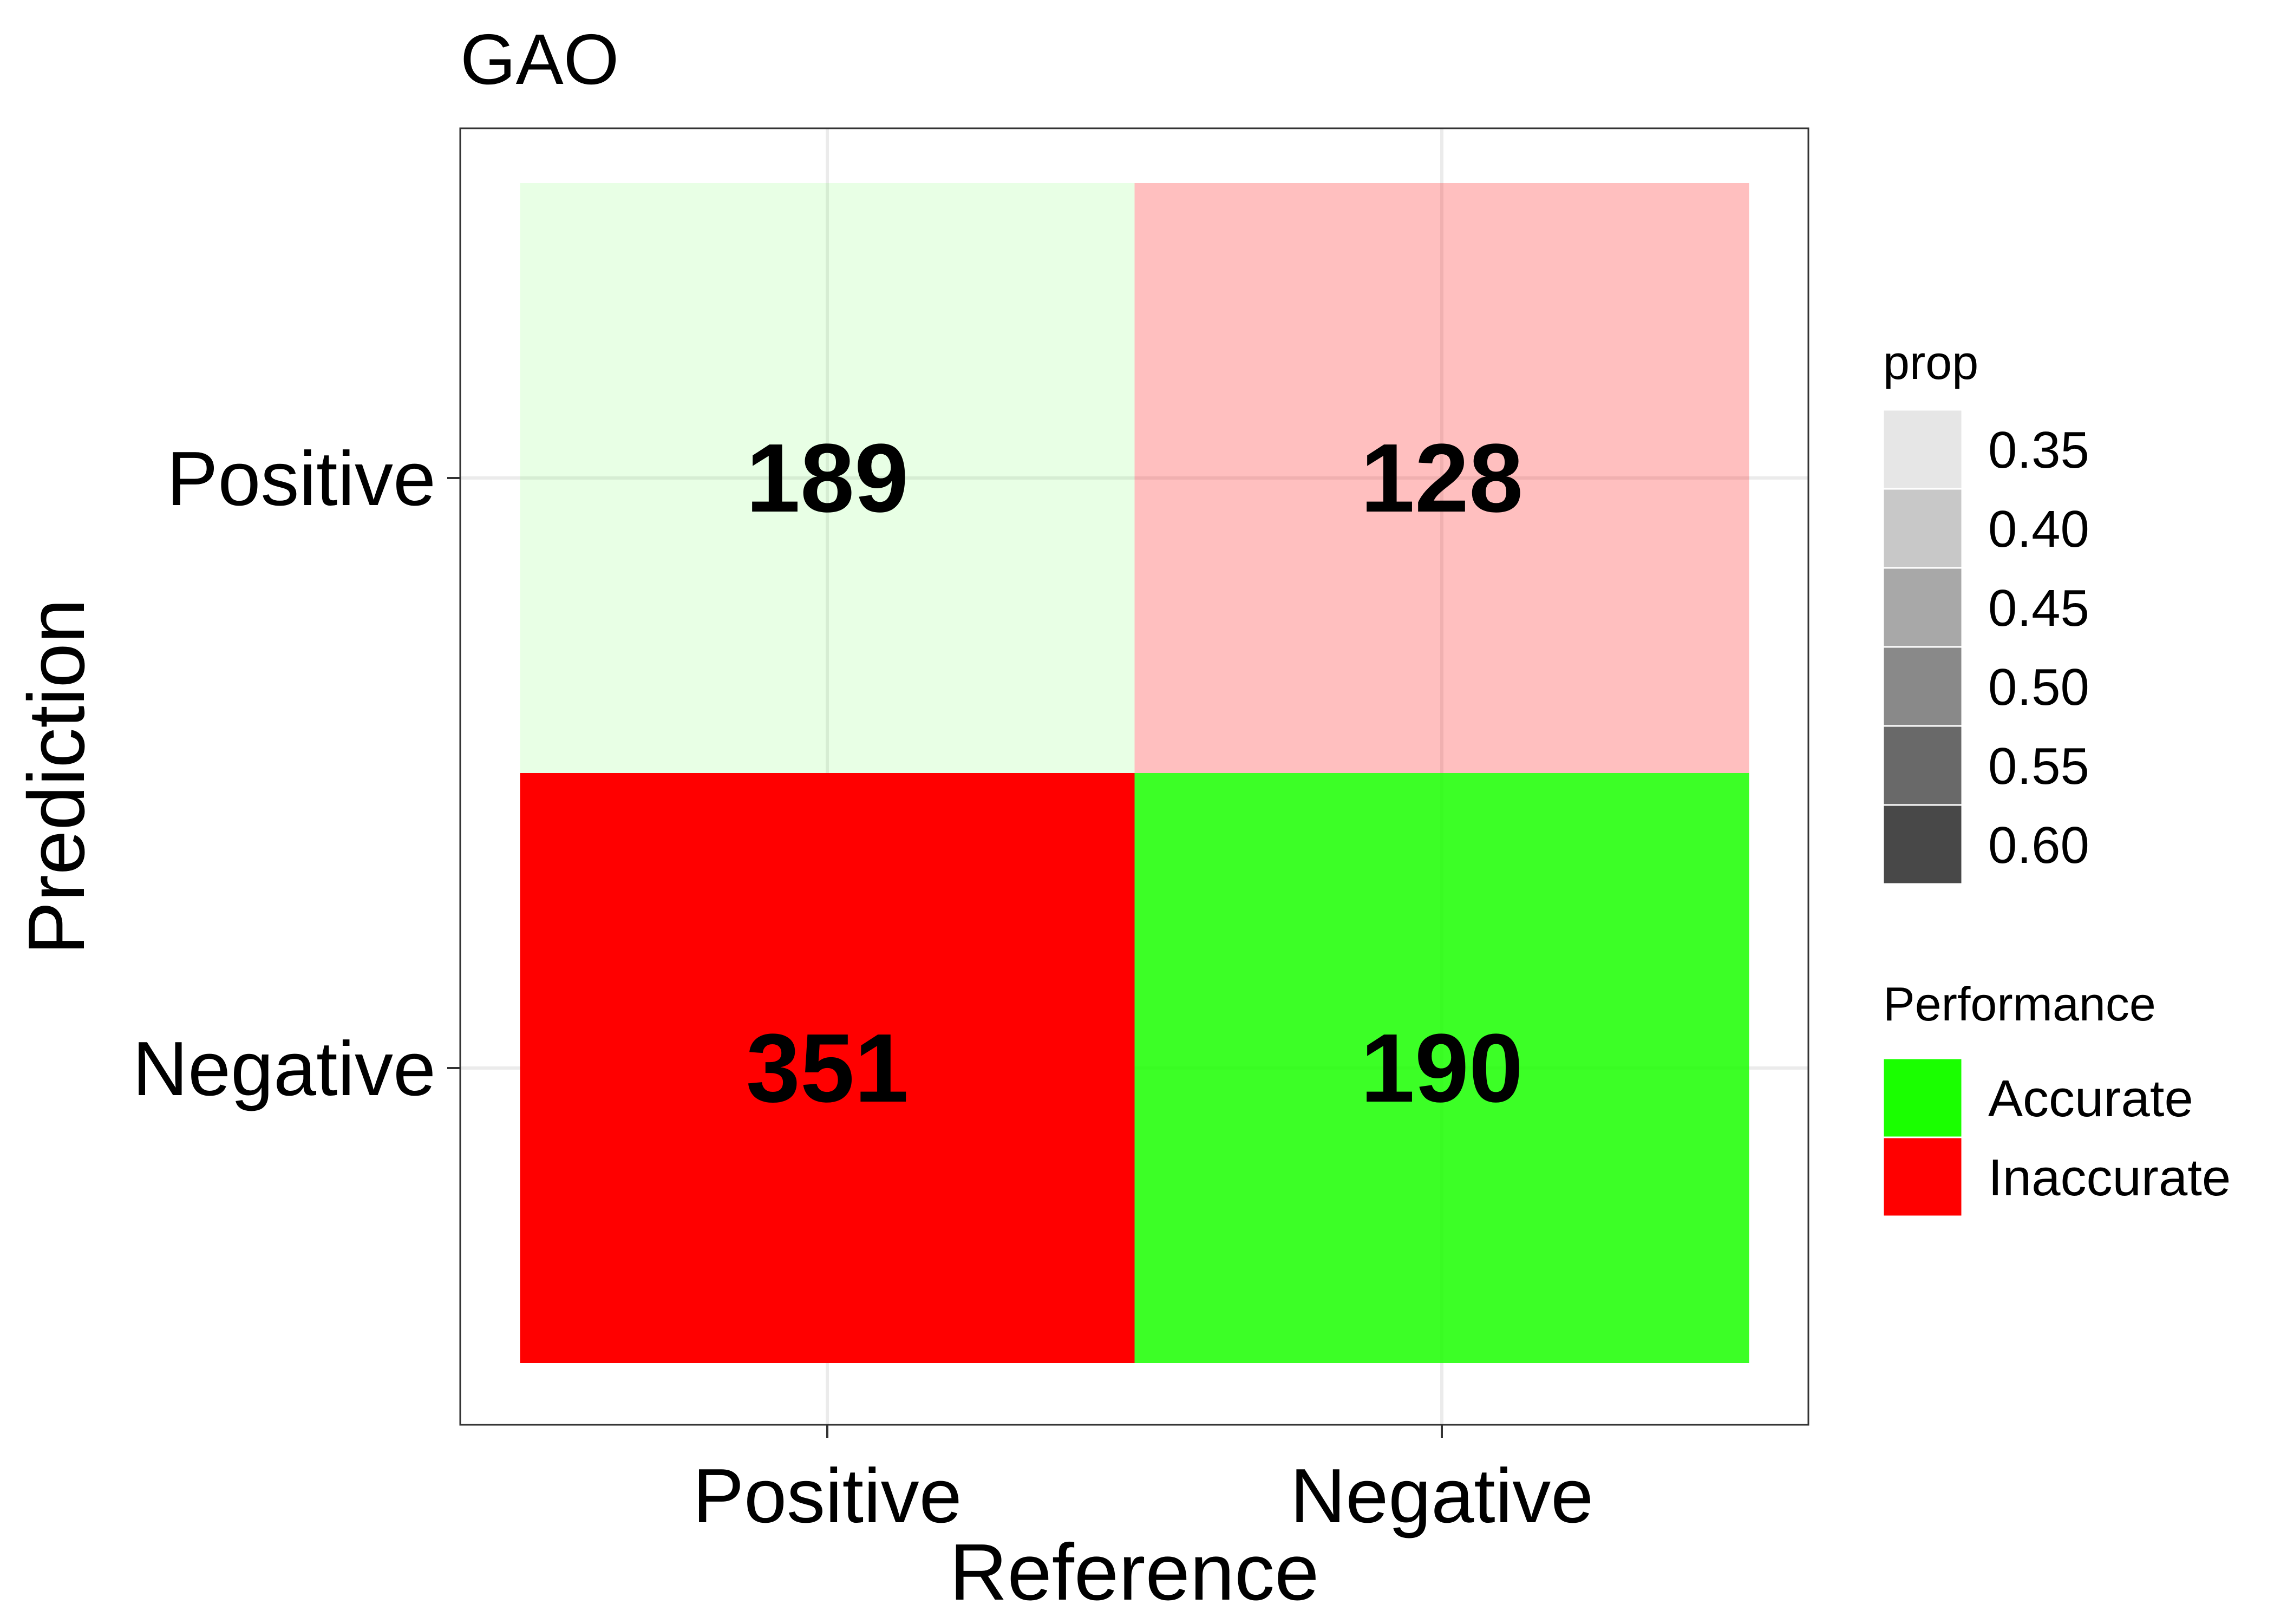  Describe the element at coordinates (2057, 1137) in the screenshot. I see `performance-legend-keys: Accurate Inaccurate` at that location.